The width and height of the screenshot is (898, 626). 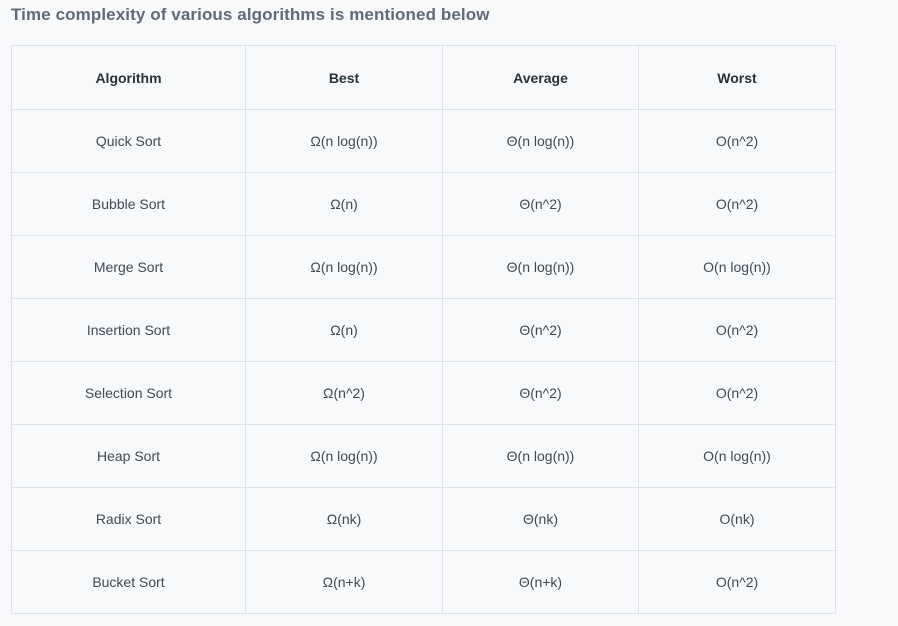 I want to click on best-cell: Ω(n^2), so click(x=344, y=393).